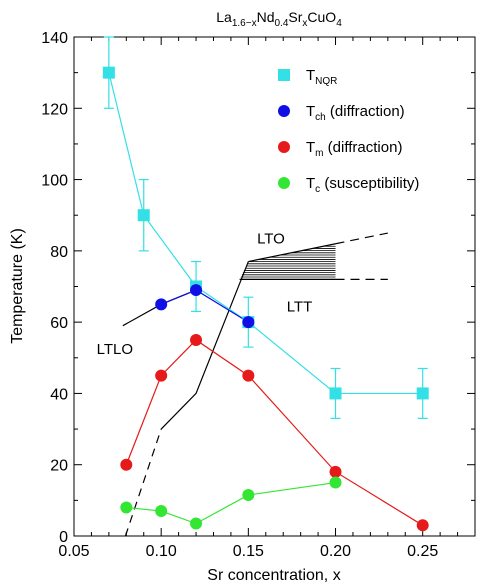  What do you see at coordinates (143, 482) in the screenshot?
I see `structural-boundary-dashed` at bounding box center [143, 482].